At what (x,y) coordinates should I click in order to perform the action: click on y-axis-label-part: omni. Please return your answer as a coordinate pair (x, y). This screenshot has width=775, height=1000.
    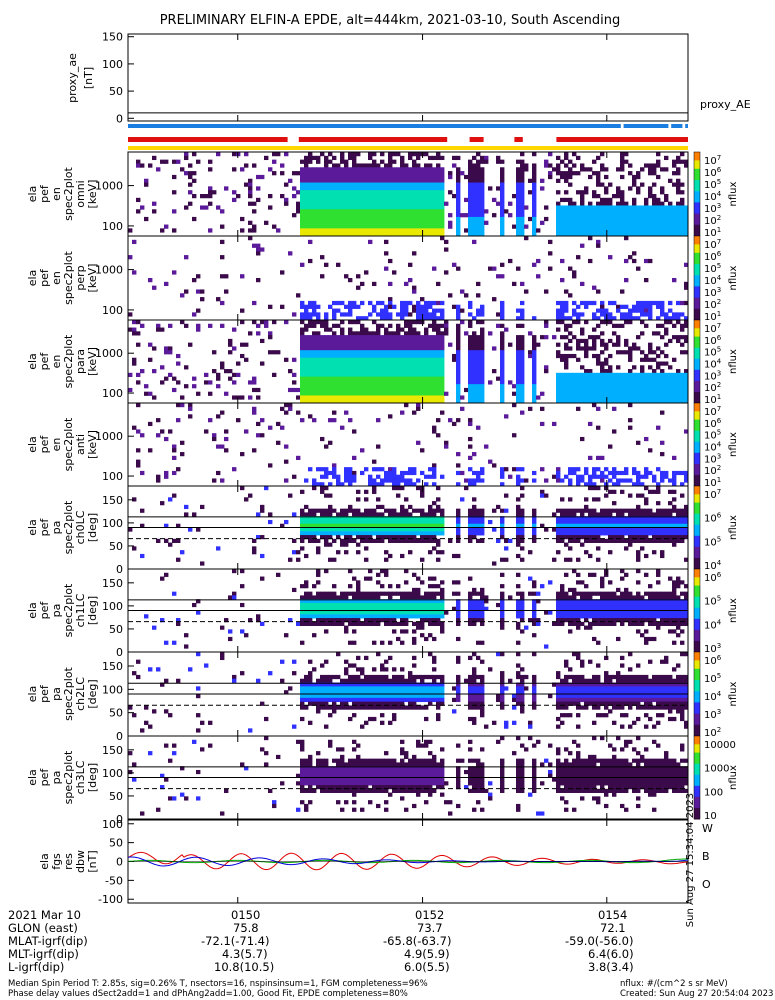
    Looking at the image, I should click on (80, 193).